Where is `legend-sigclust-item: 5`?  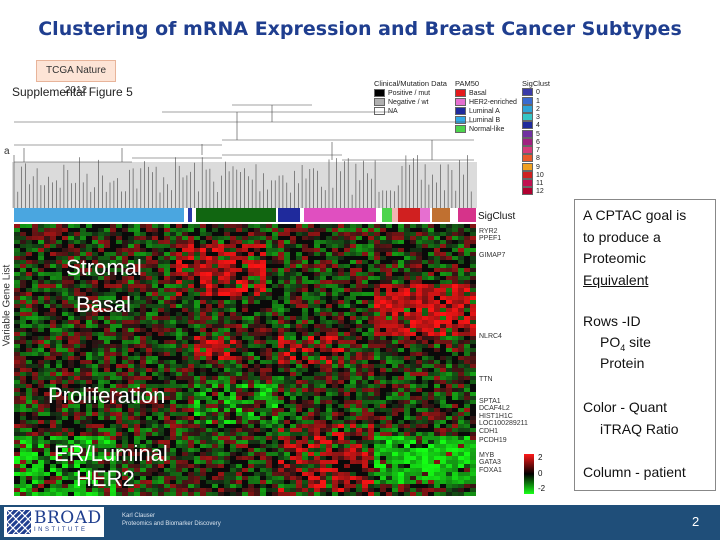
legend-sigclust-item: 5 is located at coordinates (536, 133).